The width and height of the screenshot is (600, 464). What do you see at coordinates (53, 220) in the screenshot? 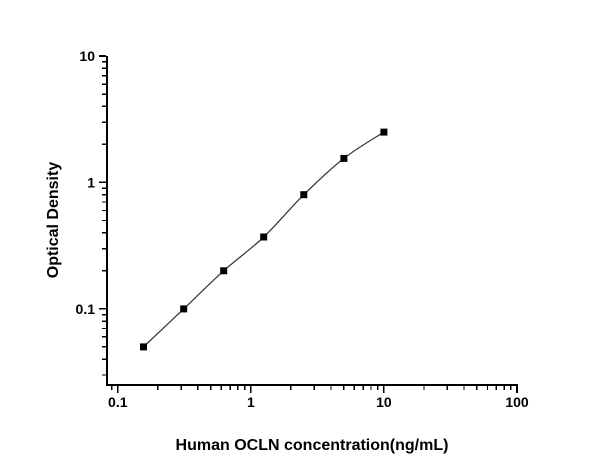
I see `y-axis-title: Optical Density` at bounding box center [53, 220].